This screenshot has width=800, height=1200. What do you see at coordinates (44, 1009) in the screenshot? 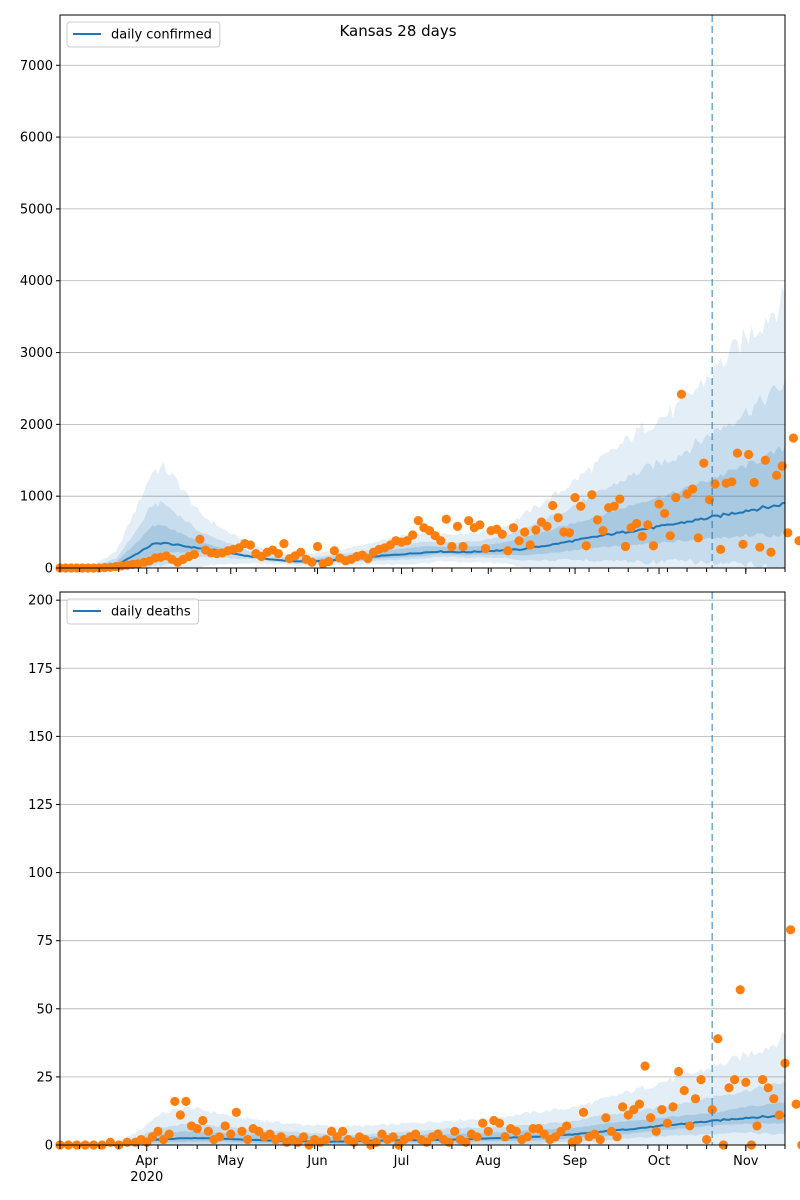
I see `y-tick-label: 50` at bounding box center [44, 1009].